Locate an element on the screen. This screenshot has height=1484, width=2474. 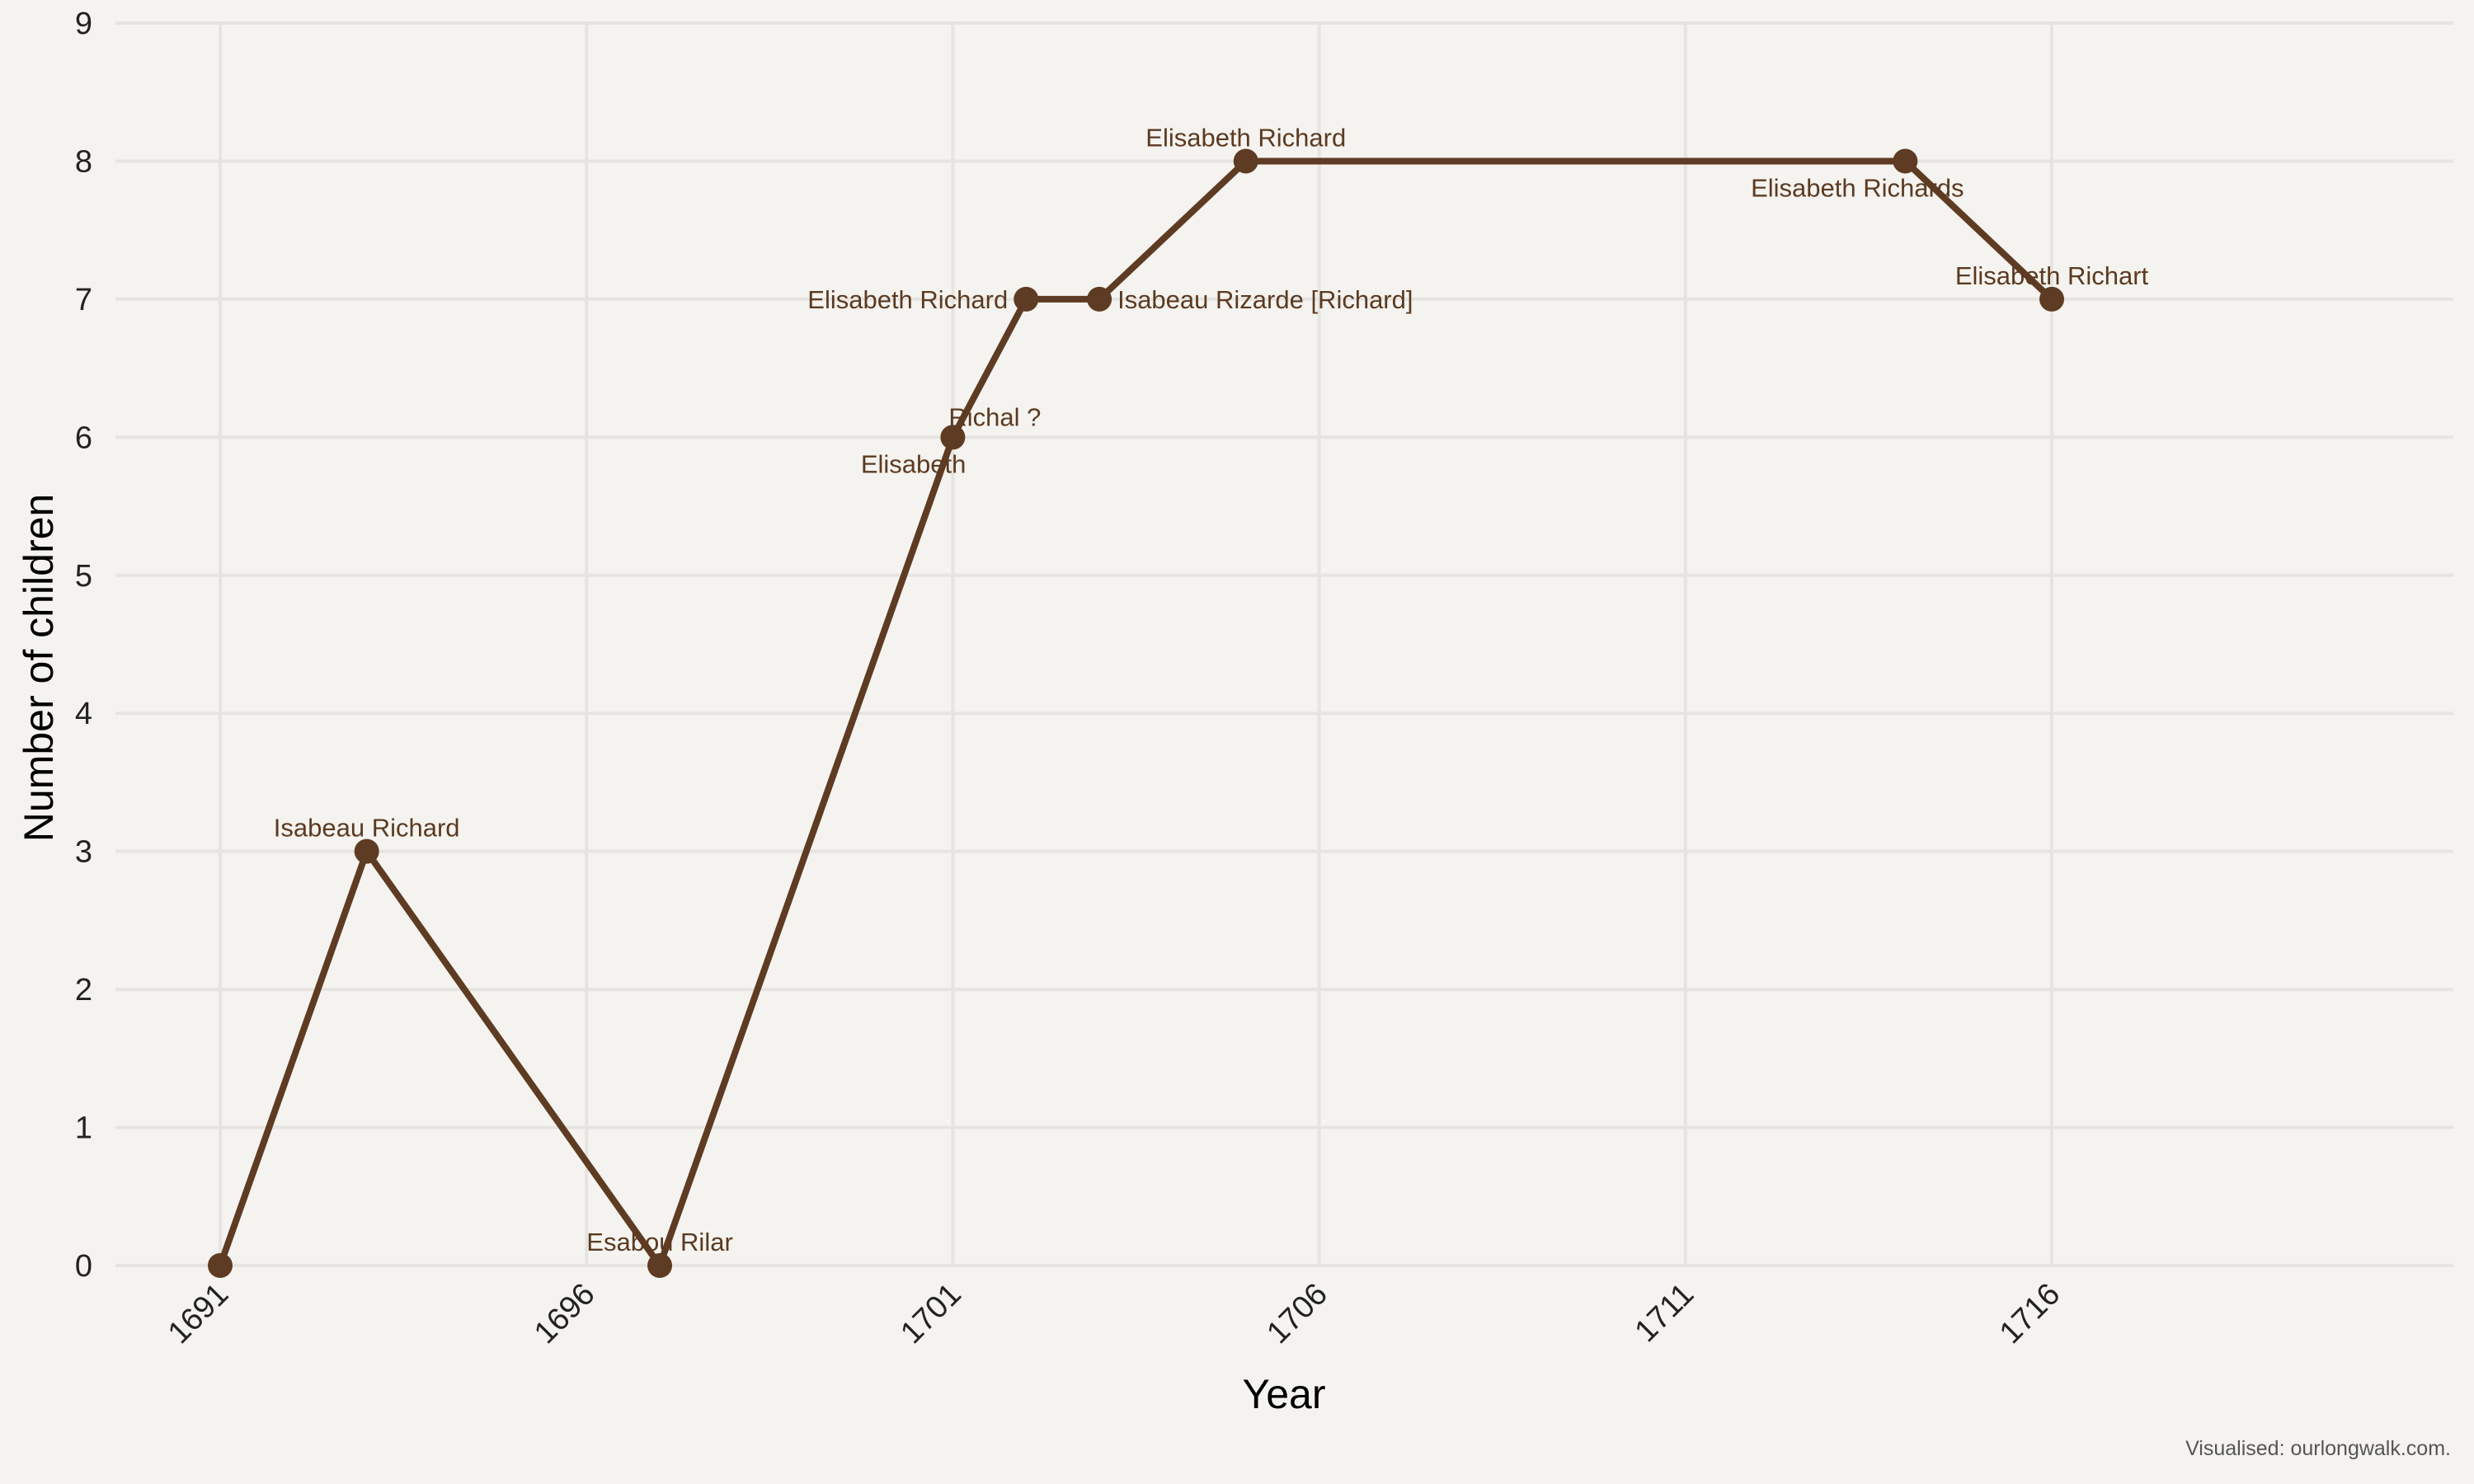
point-label: Elisabeth Richart is located at coordinates (2052, 275).